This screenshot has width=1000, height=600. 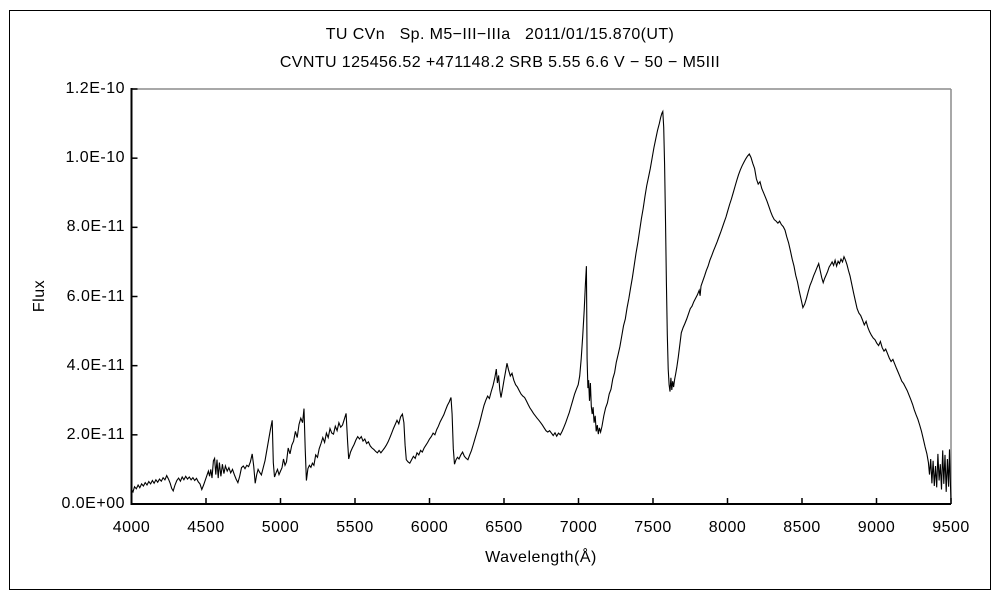 I want to click on y-tick-marks, so click(x=134, y=296).